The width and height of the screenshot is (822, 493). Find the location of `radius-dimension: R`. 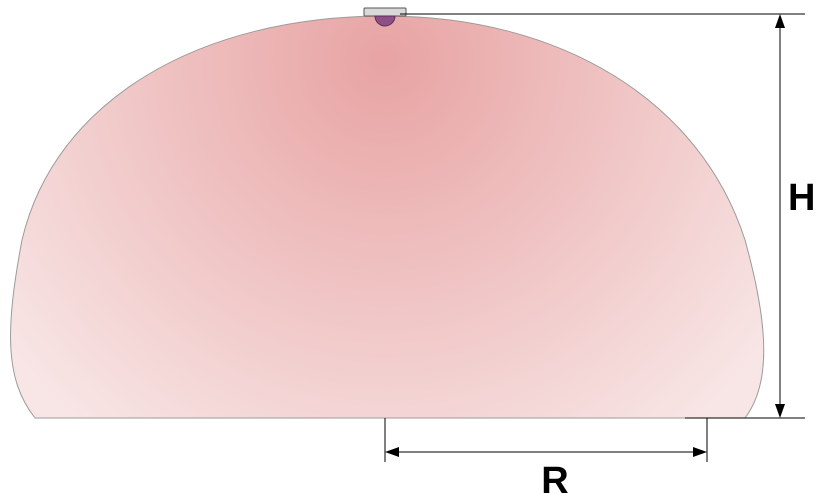

radius-dimension: R is located at coordinates (546, 455).